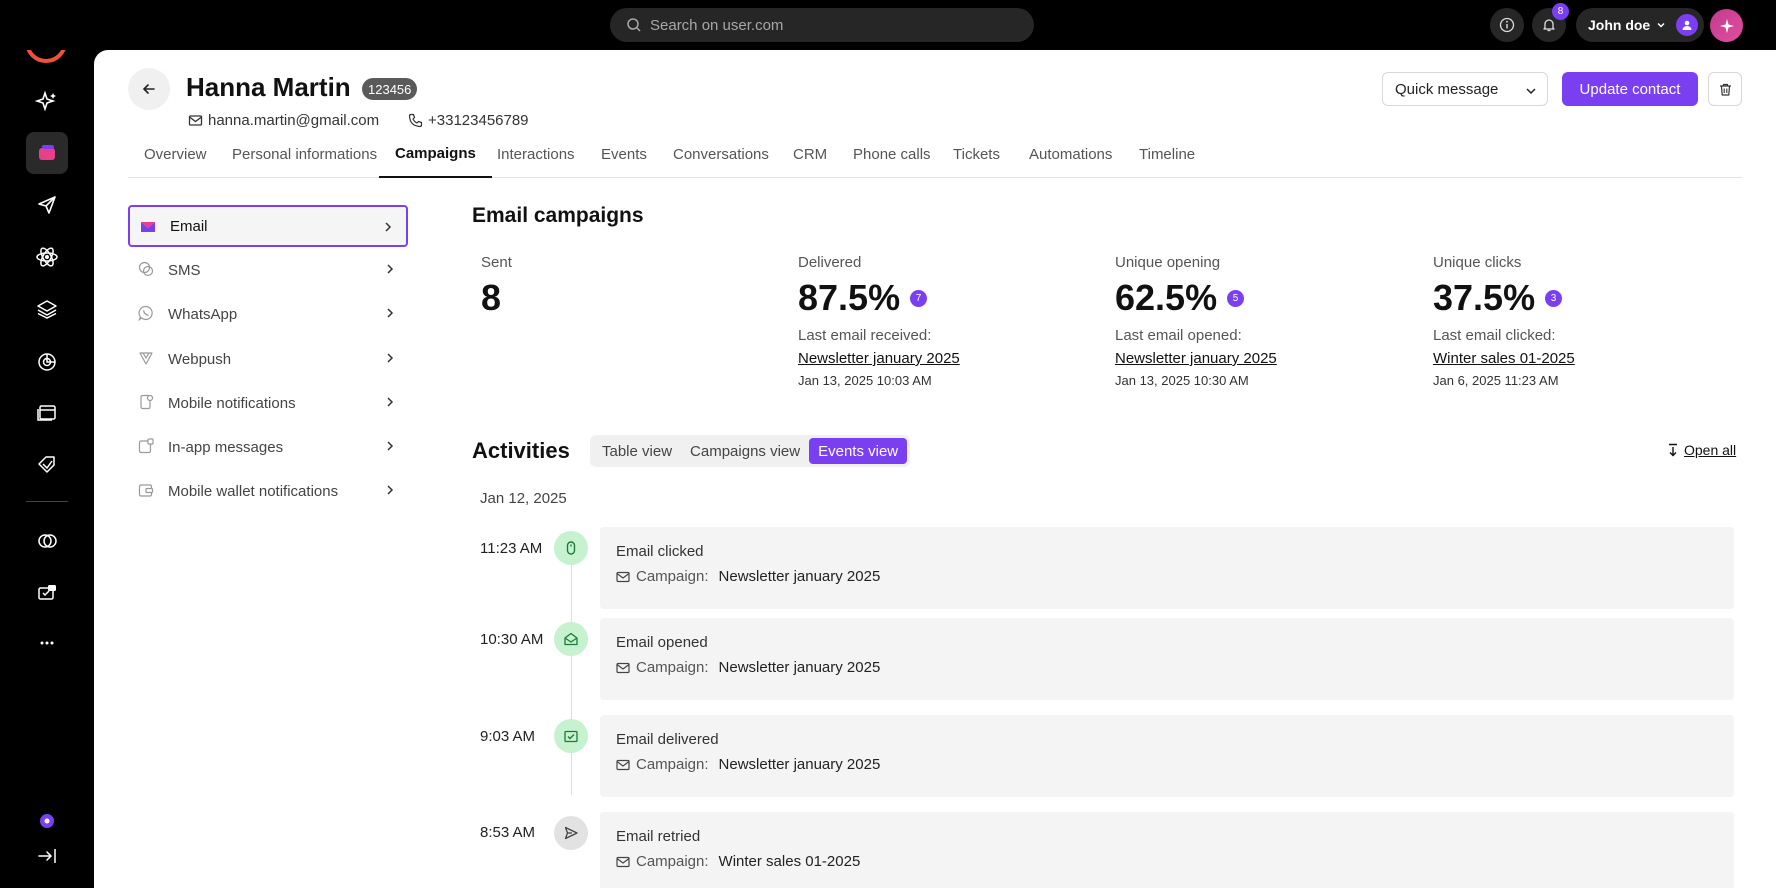 The width and height of the screenshot is (1776, 888). I want to click on nav-layers-icon, so click(47, 309).